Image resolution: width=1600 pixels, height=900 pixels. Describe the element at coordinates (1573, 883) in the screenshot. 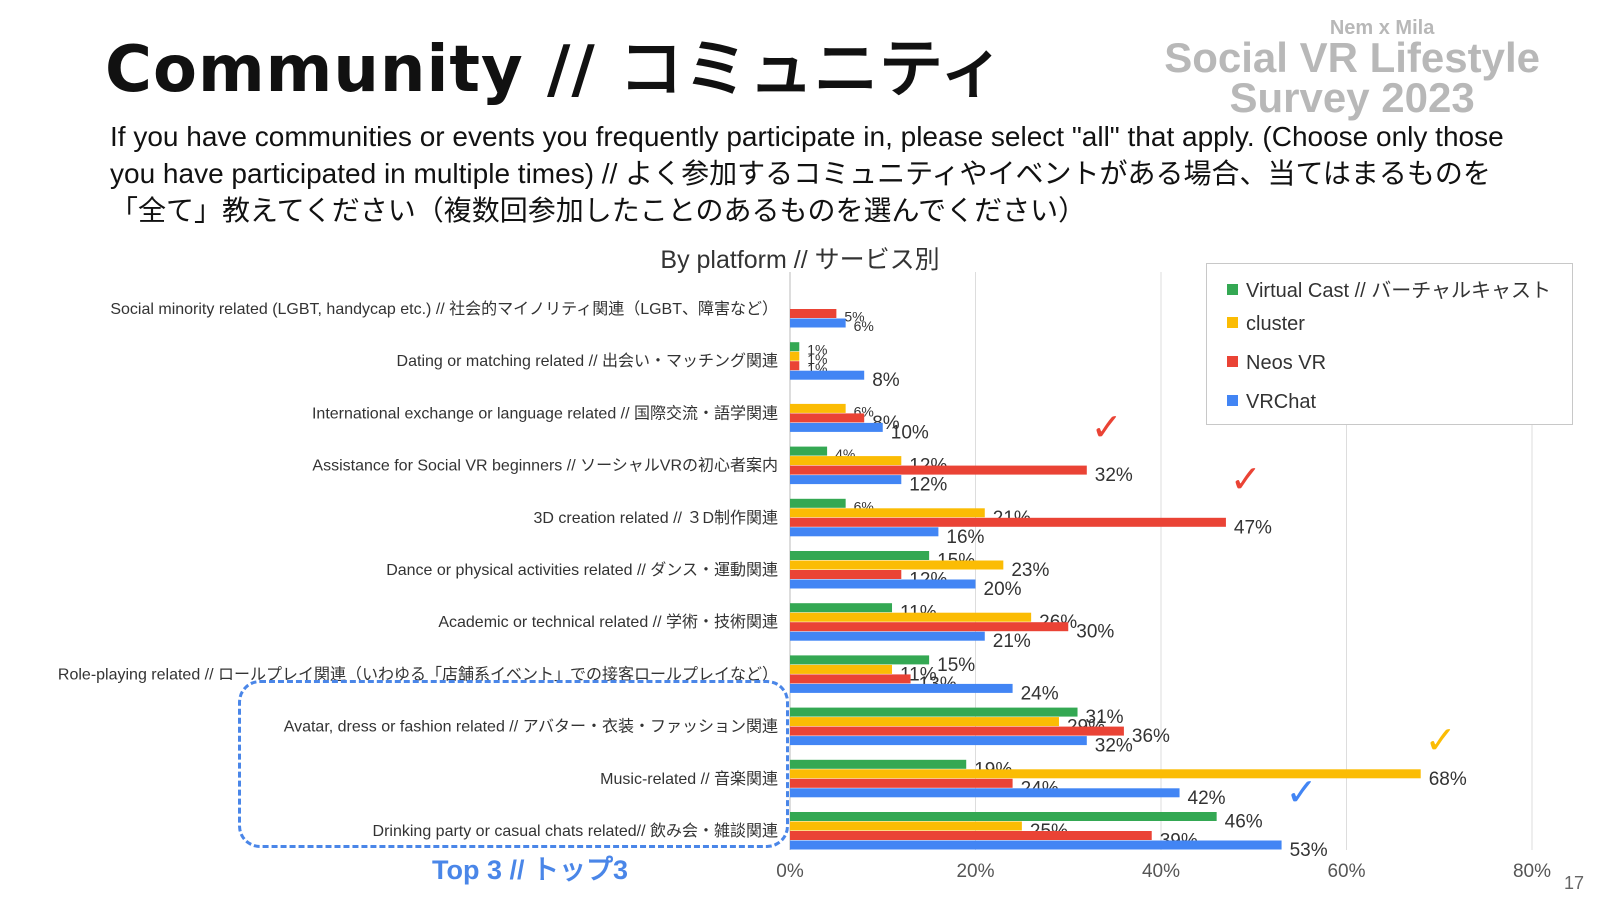

I see `page-number: 17` at that location.